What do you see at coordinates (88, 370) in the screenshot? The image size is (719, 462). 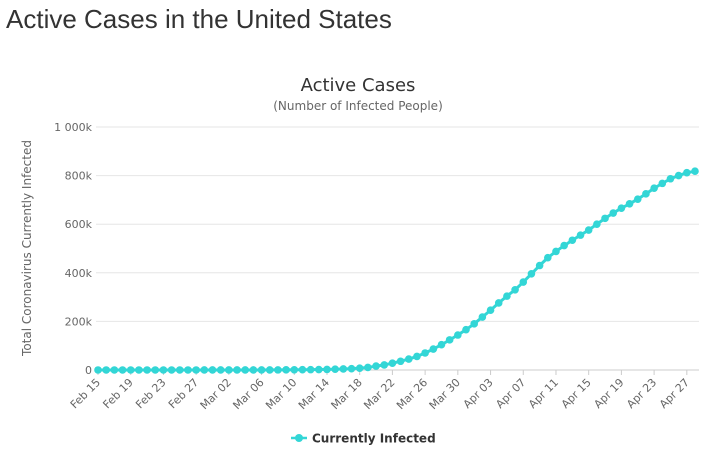 I see `y-tick-label: 0` at bounding box center [88, 370].